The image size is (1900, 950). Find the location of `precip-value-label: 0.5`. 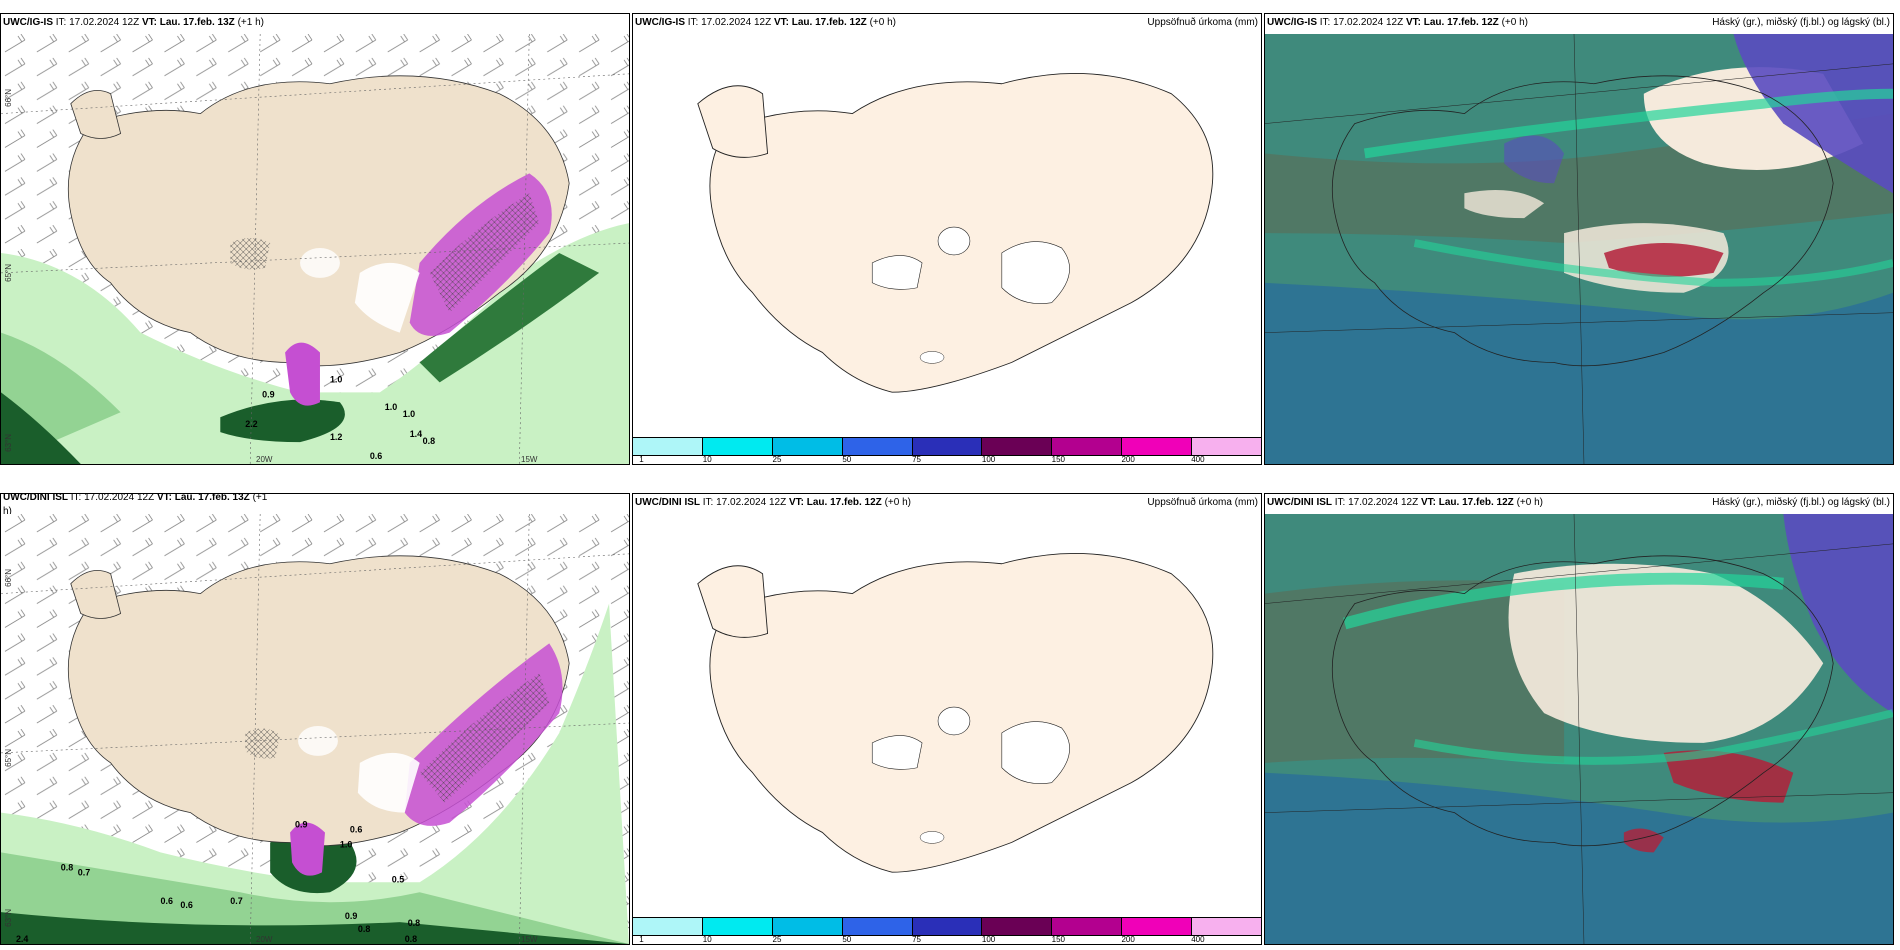

precip-value-label: 0.5 is located at coordinates (398, 879).